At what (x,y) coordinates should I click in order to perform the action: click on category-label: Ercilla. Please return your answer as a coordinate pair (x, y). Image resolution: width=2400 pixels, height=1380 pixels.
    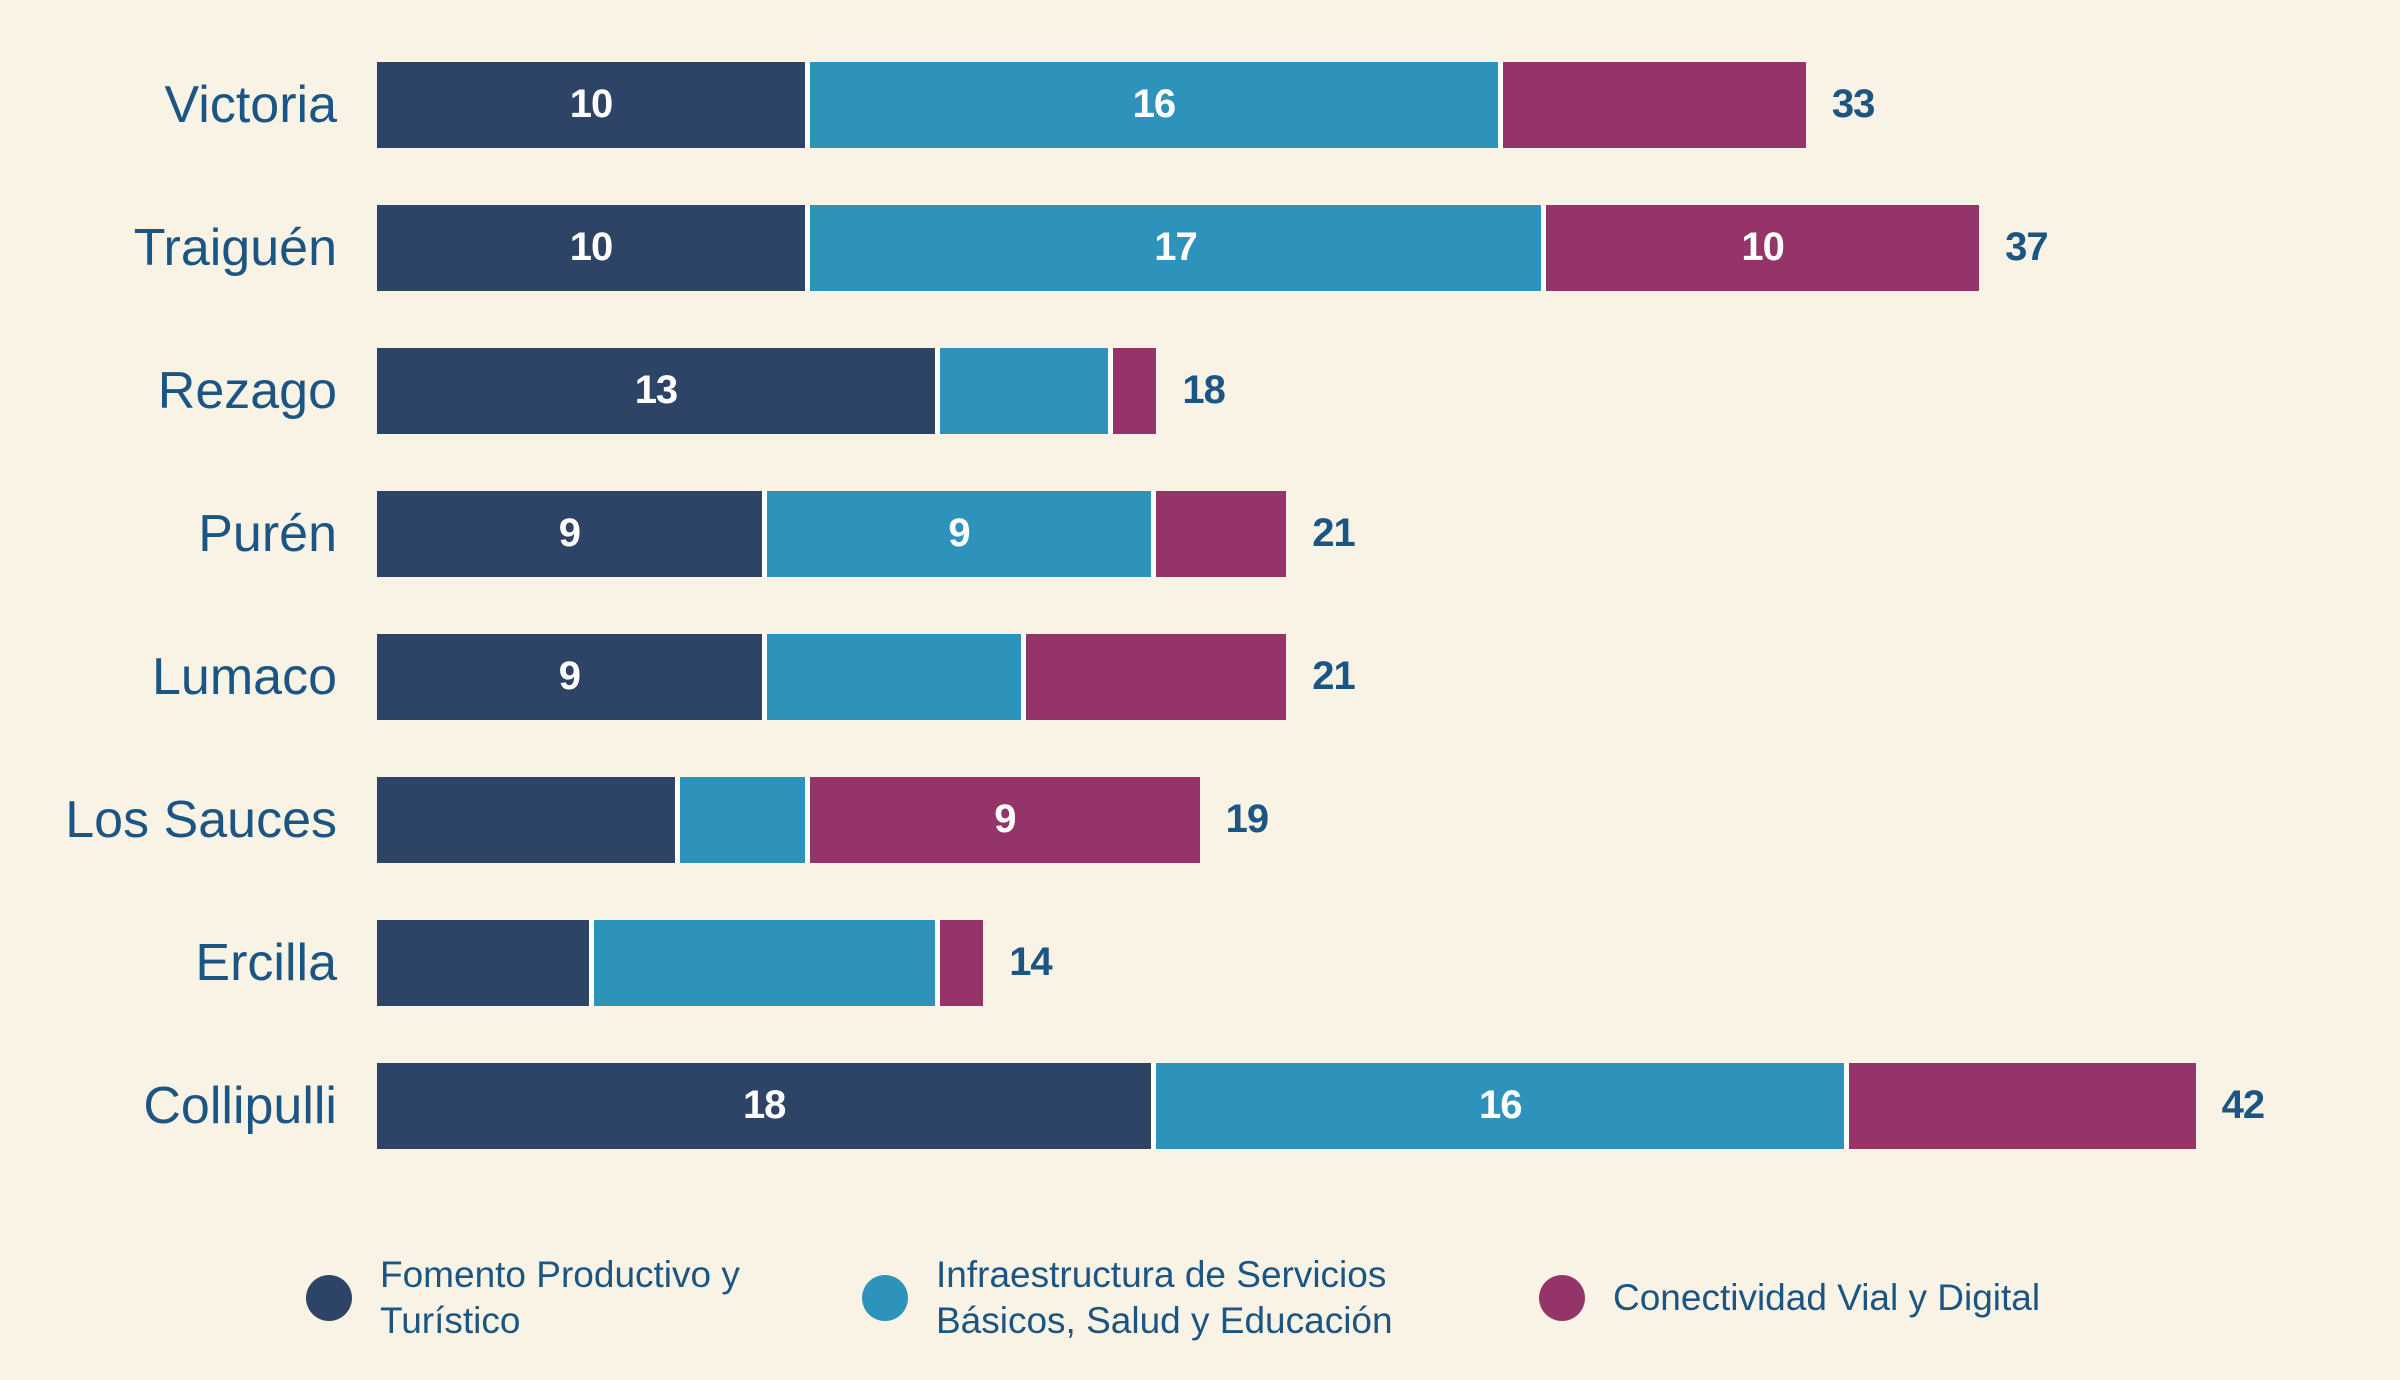
    Looking at the image, I should click on (266, 962).